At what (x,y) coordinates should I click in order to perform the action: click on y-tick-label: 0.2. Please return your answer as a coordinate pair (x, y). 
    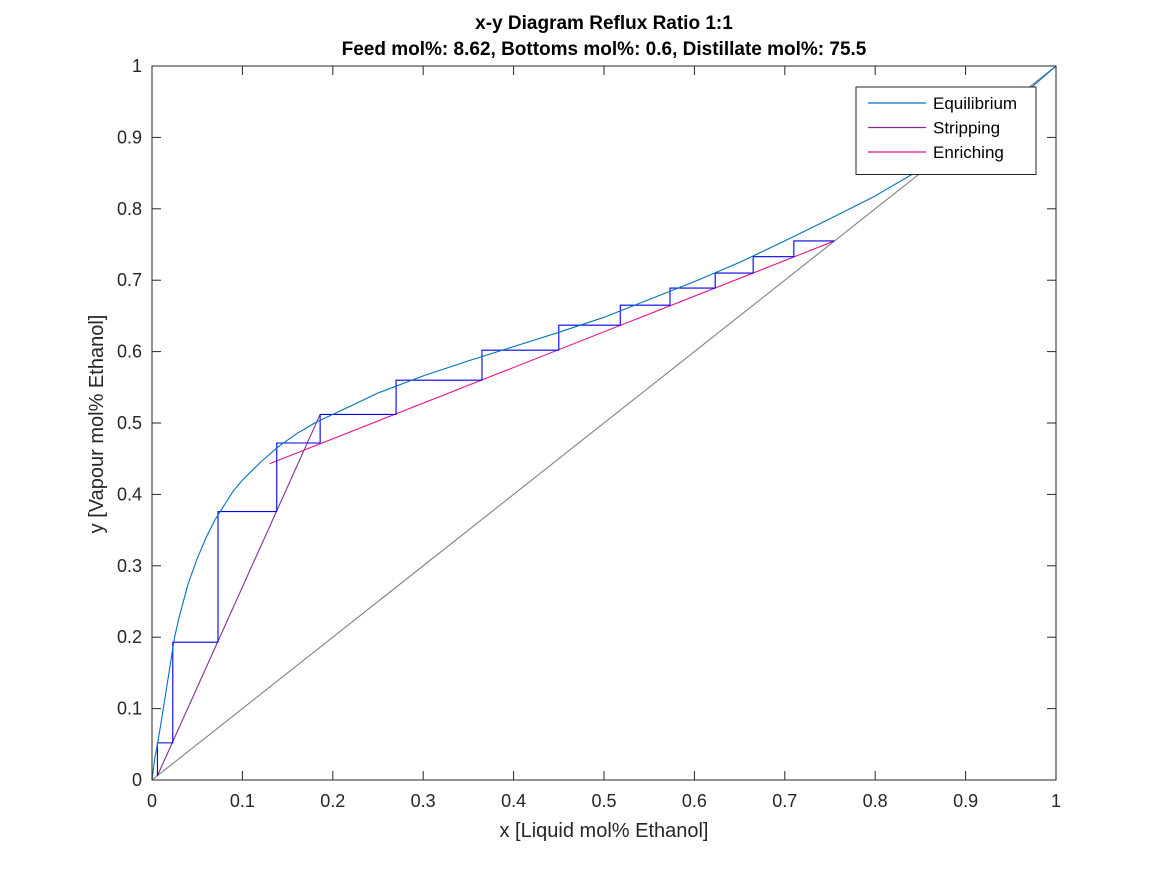
    Looking at the image, I should click on (129, 637).